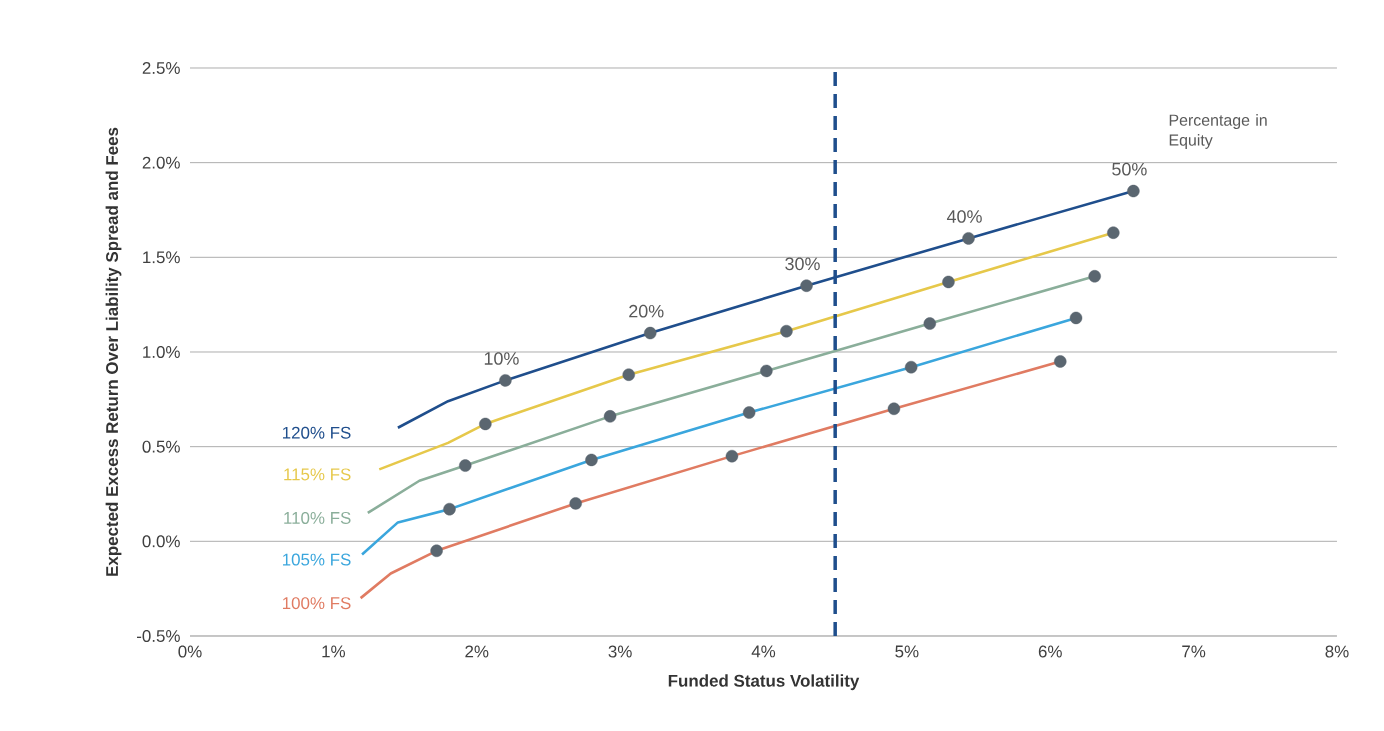 The image size is (1384, 731). I want to click on x-tick-label: 5%, so click(907, 651).